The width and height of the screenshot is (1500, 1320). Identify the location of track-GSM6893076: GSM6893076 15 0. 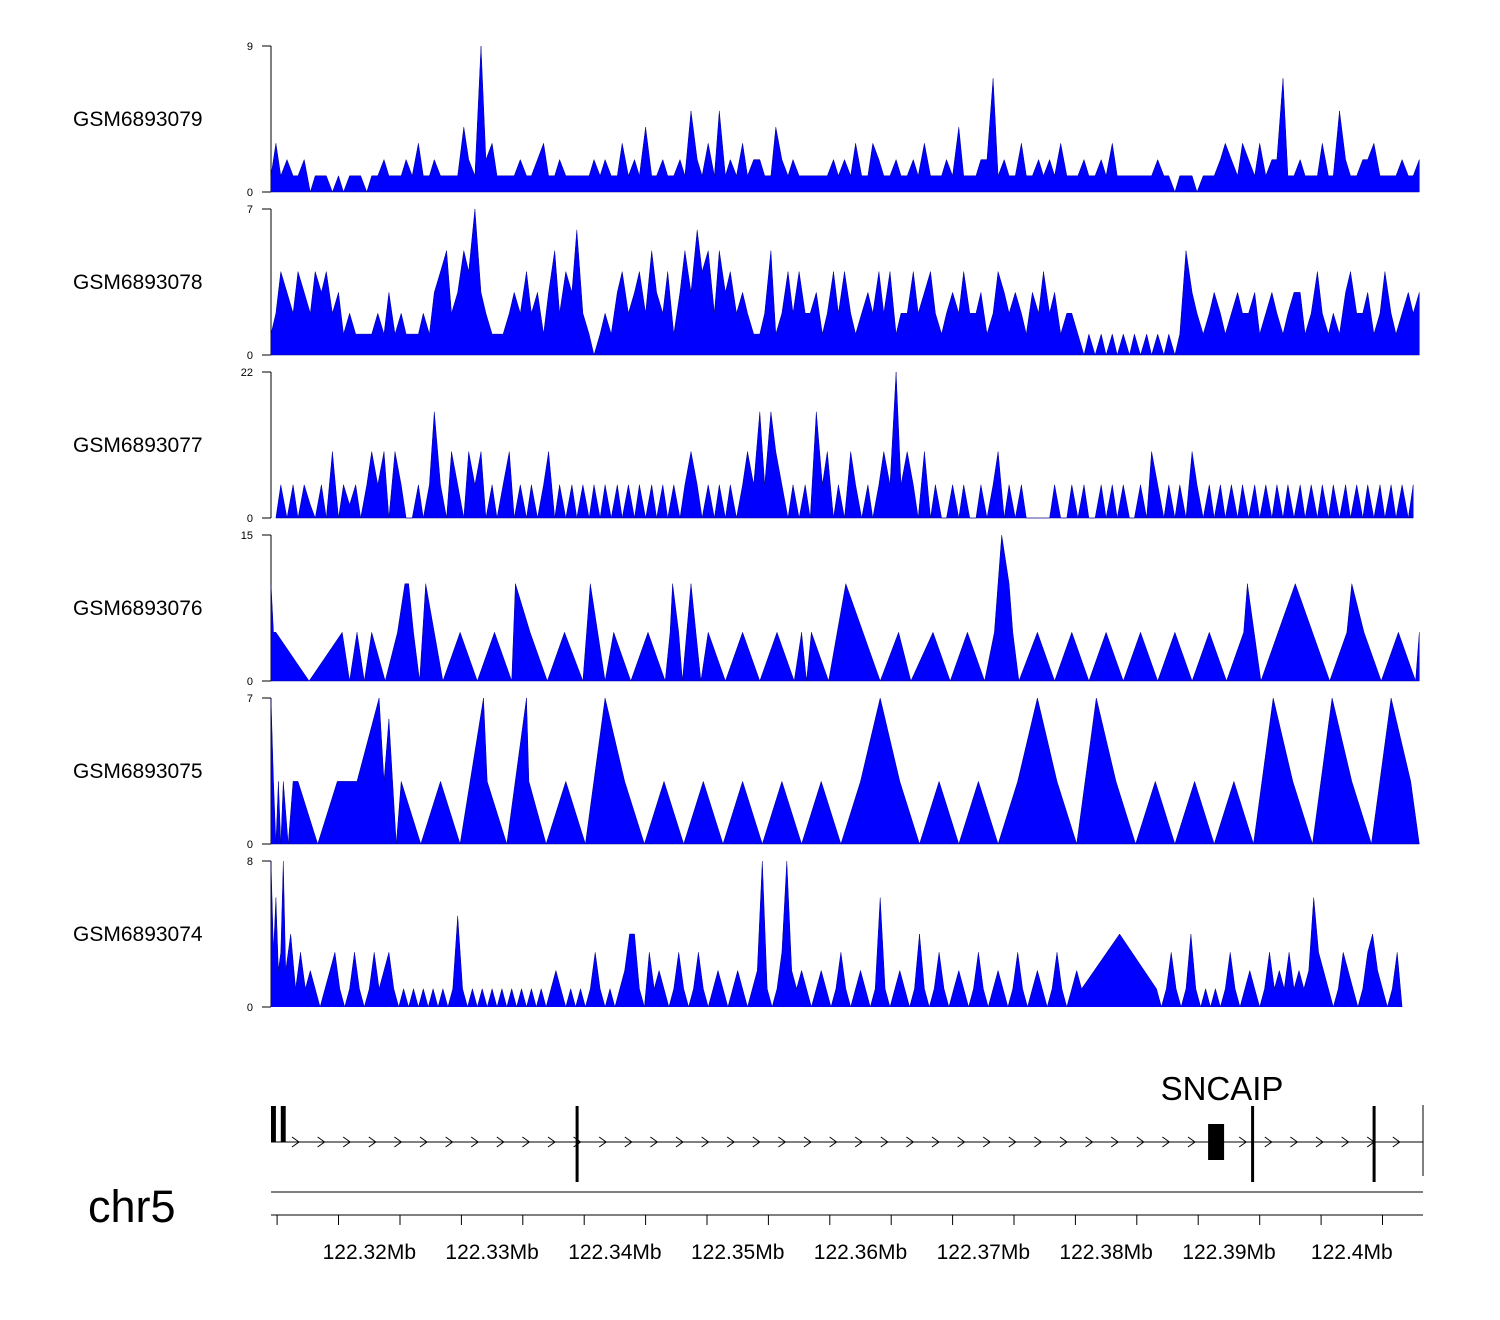
(746, 609).